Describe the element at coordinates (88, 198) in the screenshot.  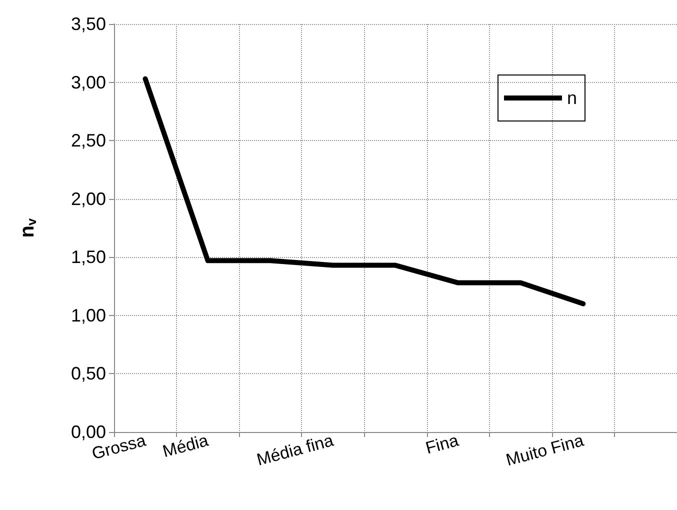
I see `y-tick-label: 2,00` at that location.